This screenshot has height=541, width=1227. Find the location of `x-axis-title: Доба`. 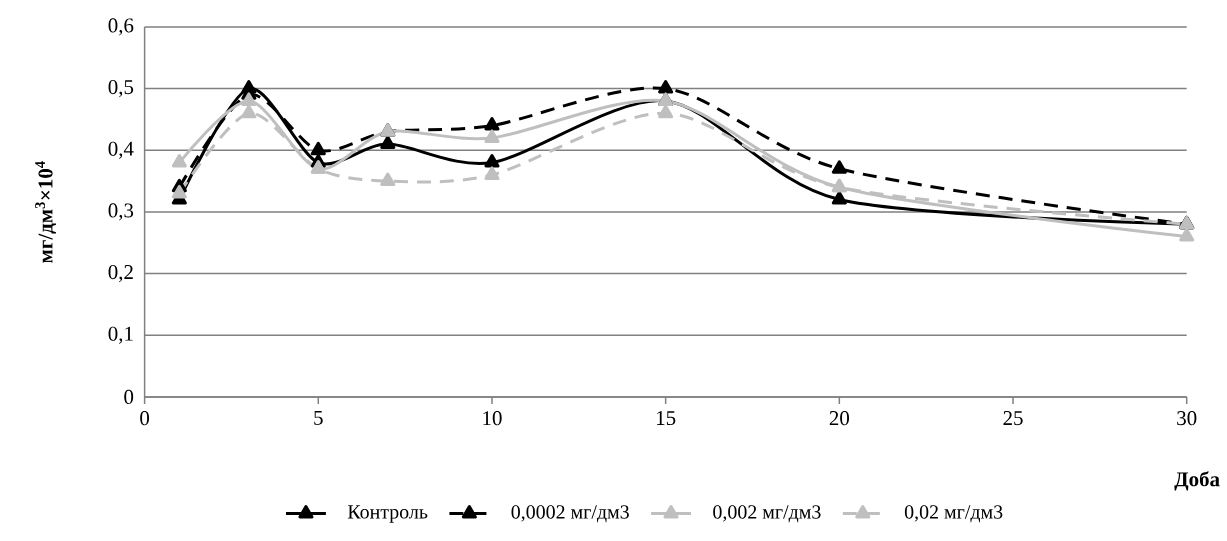

x-axis-title: Доба is located at coordinates (1197, 481).